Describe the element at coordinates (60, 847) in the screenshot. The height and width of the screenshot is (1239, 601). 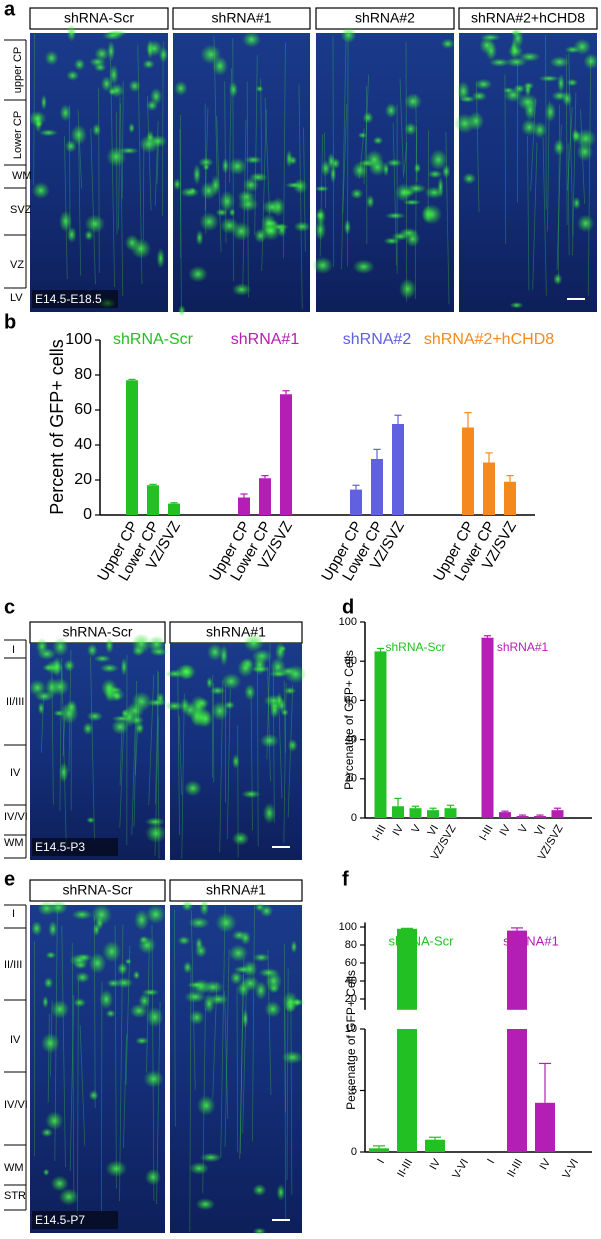
I see `stage-label: E14.5-P3` at that location.